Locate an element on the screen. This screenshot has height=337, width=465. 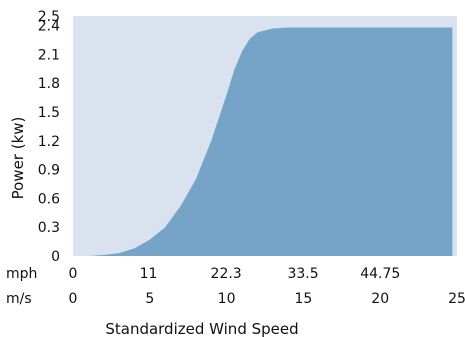
x-tick-label-ms: 10 is located at coordinates (227, 299).